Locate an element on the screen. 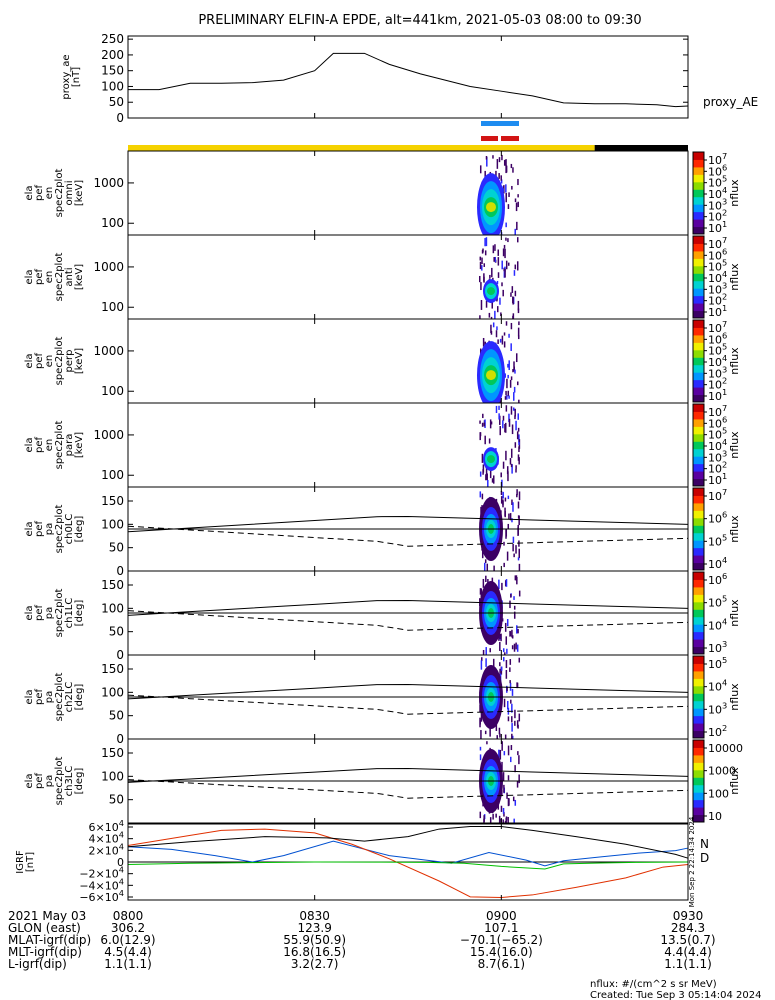  colorbar-tick-label: 10⁵ is located at coordinates (717, 434).